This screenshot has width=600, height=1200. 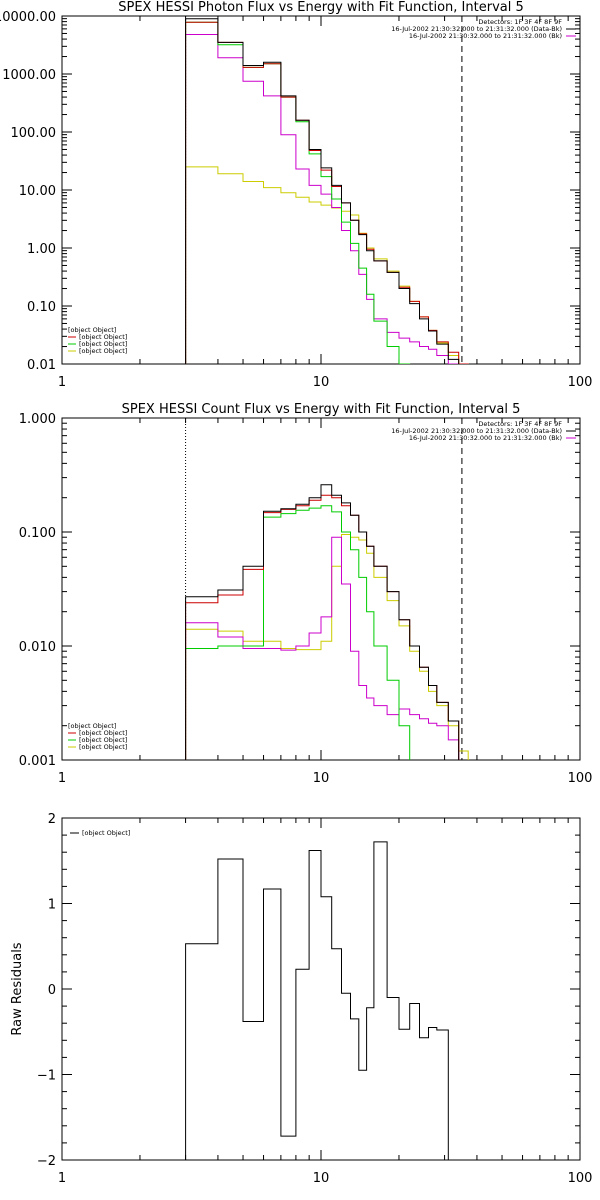 What do you see at coordinates (41, 307) in the screenshot?
I see `y-tick-label: 0.10` at bounding box center [41, 307].